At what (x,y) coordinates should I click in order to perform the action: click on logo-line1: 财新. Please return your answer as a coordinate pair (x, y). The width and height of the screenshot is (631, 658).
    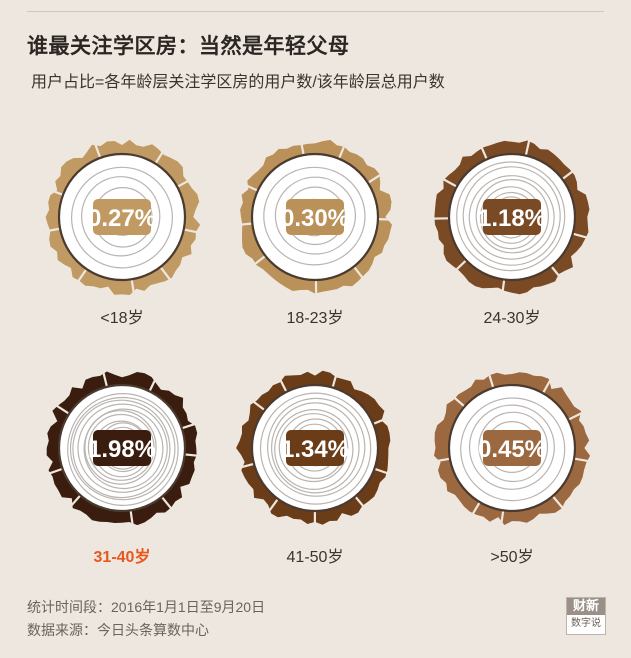
    Looking at the image, I should click on (586, 606).